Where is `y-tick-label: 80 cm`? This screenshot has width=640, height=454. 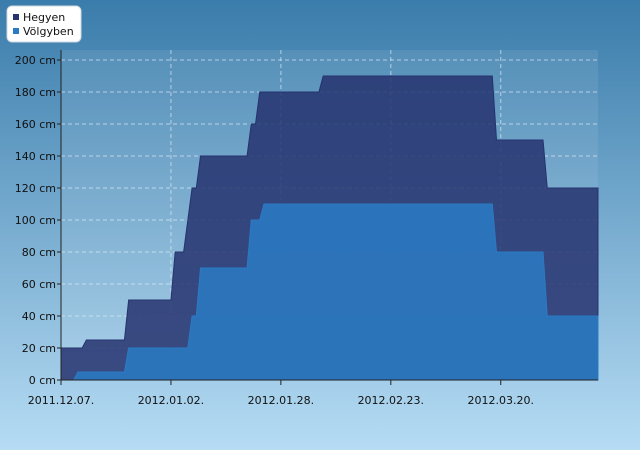
y-tick-label: 80 cm is located at coordinates (39, 252).